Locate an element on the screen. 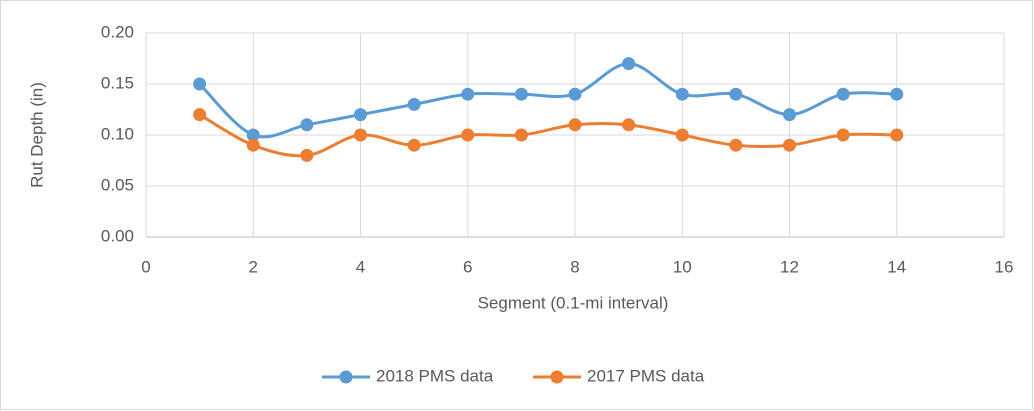  x-tick-label: 16 is located at coordinates (1004, 266).